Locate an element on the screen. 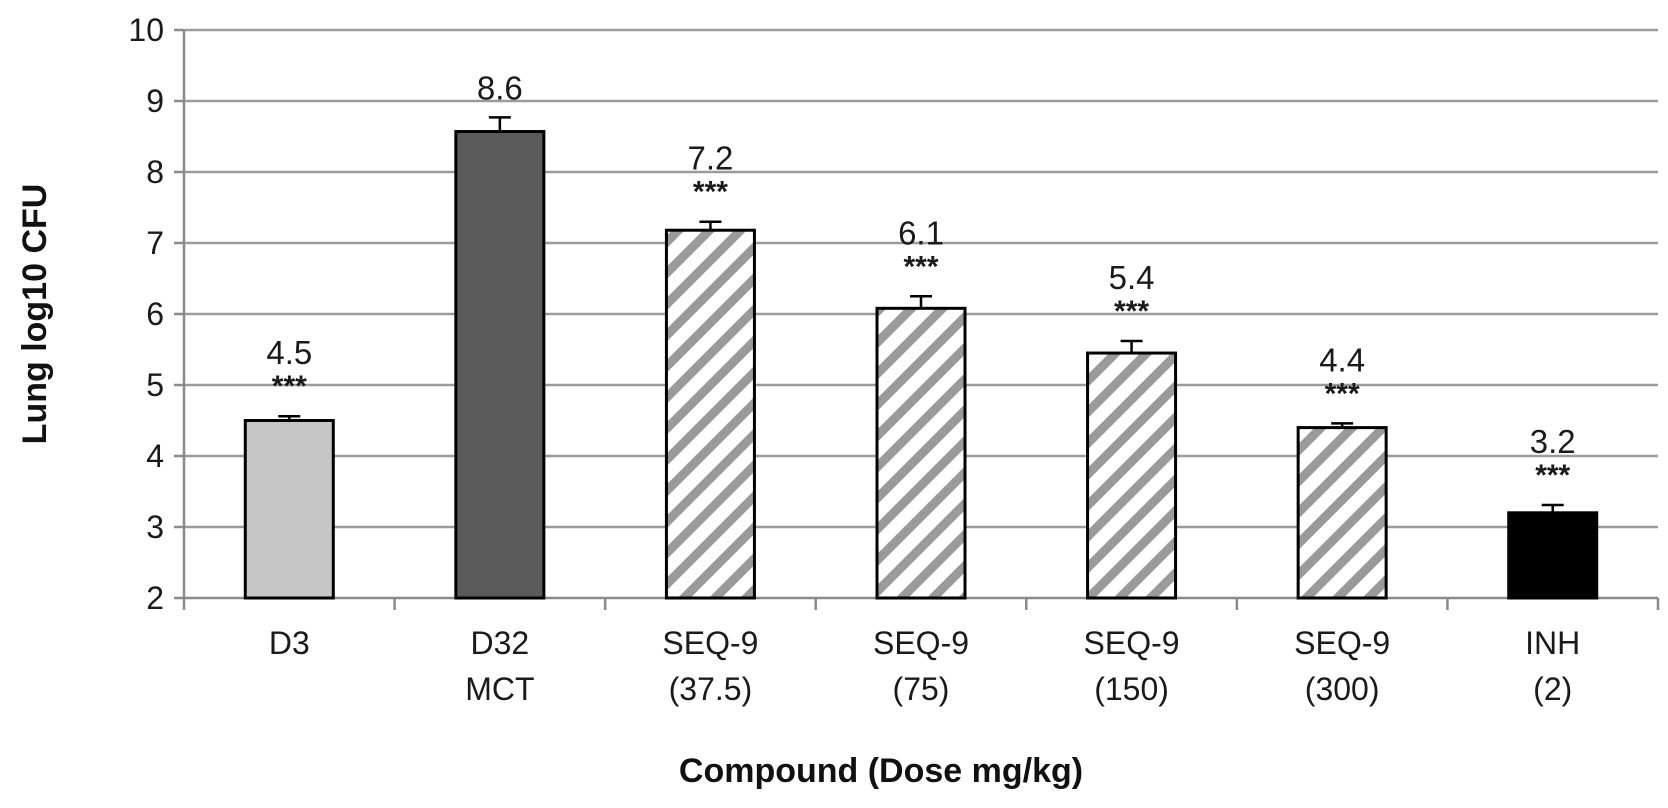 Image resolution: width=1668 pixels, height=808 pixels. x-category-label: (75) is located at coordinates (921, 689).